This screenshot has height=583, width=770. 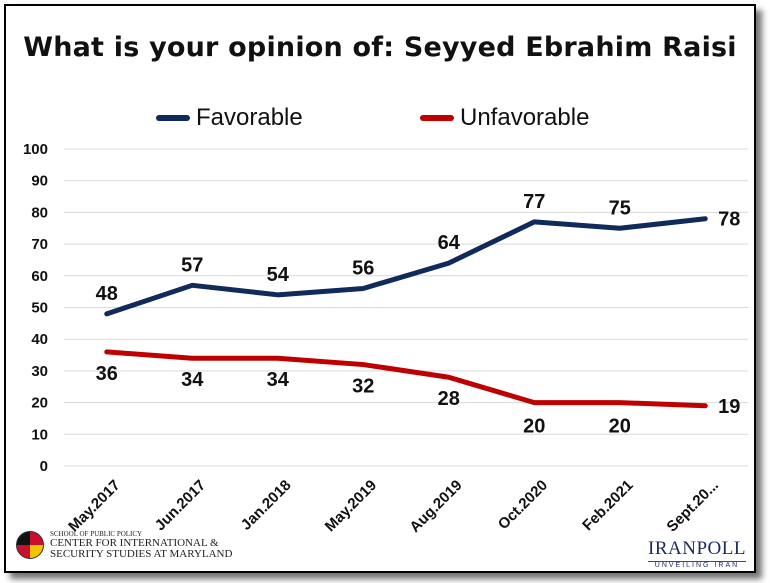 What do you see at coordinates (35, 149) in the screenshot?
I see `y-tick-label: 100` at bounding box center [35, 149].